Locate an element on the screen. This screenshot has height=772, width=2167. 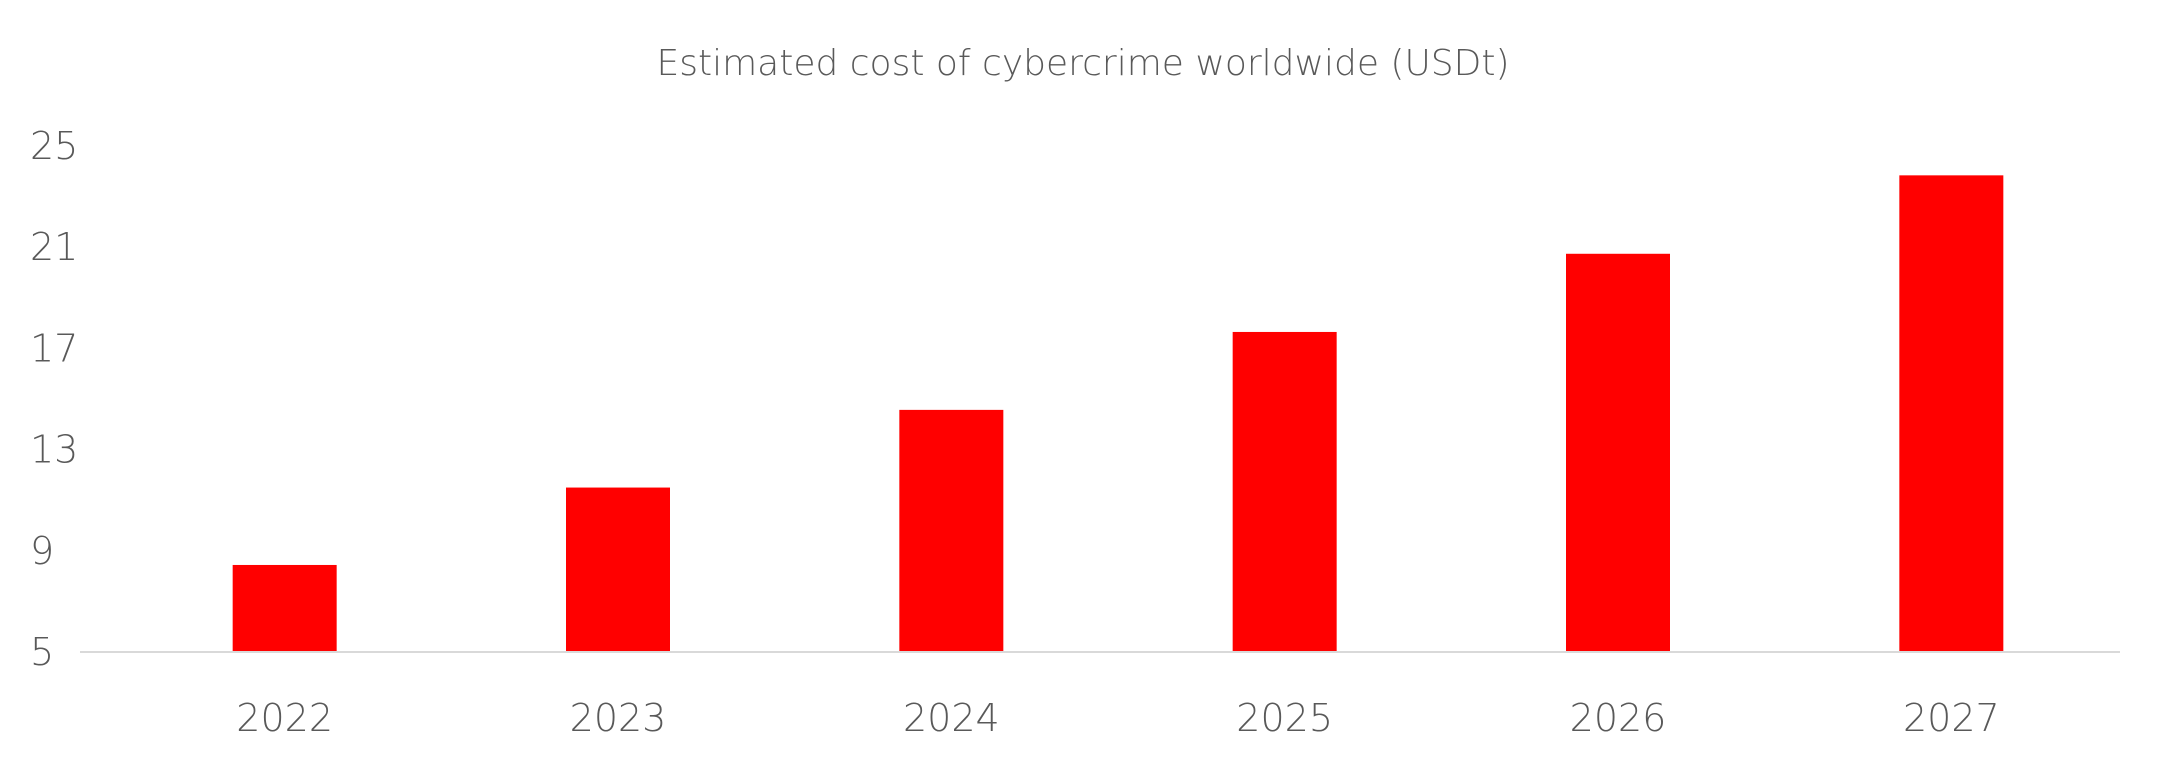
x-axis: 2022 2023 2024 2025 2026 2027 is located at coordinates (1117, 718).